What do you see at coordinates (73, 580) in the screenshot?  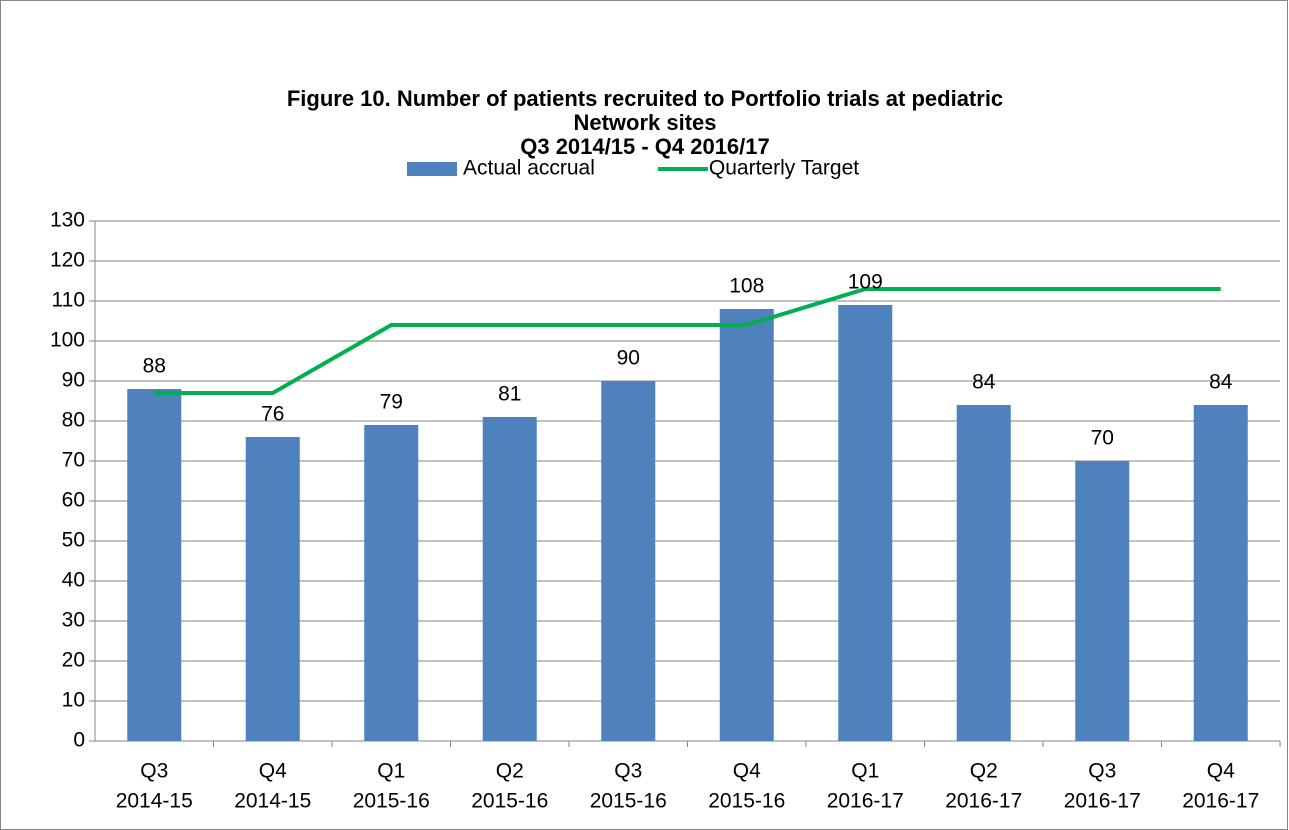 I see `y-tick-label: 40` at bounding box center [73, 580].